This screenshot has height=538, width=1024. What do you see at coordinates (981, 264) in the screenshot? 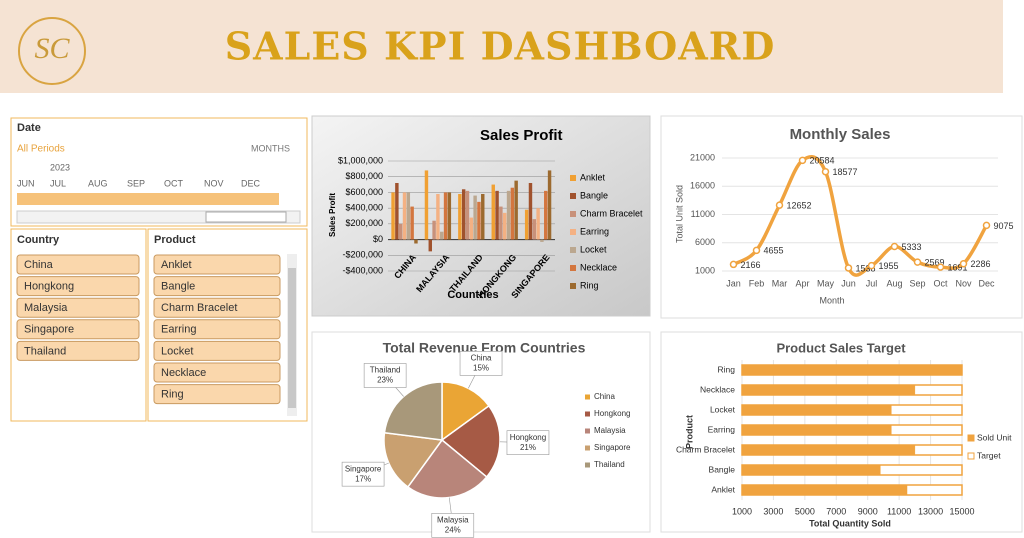
I see `data-label: 2286` at bounding box center [981, 264].